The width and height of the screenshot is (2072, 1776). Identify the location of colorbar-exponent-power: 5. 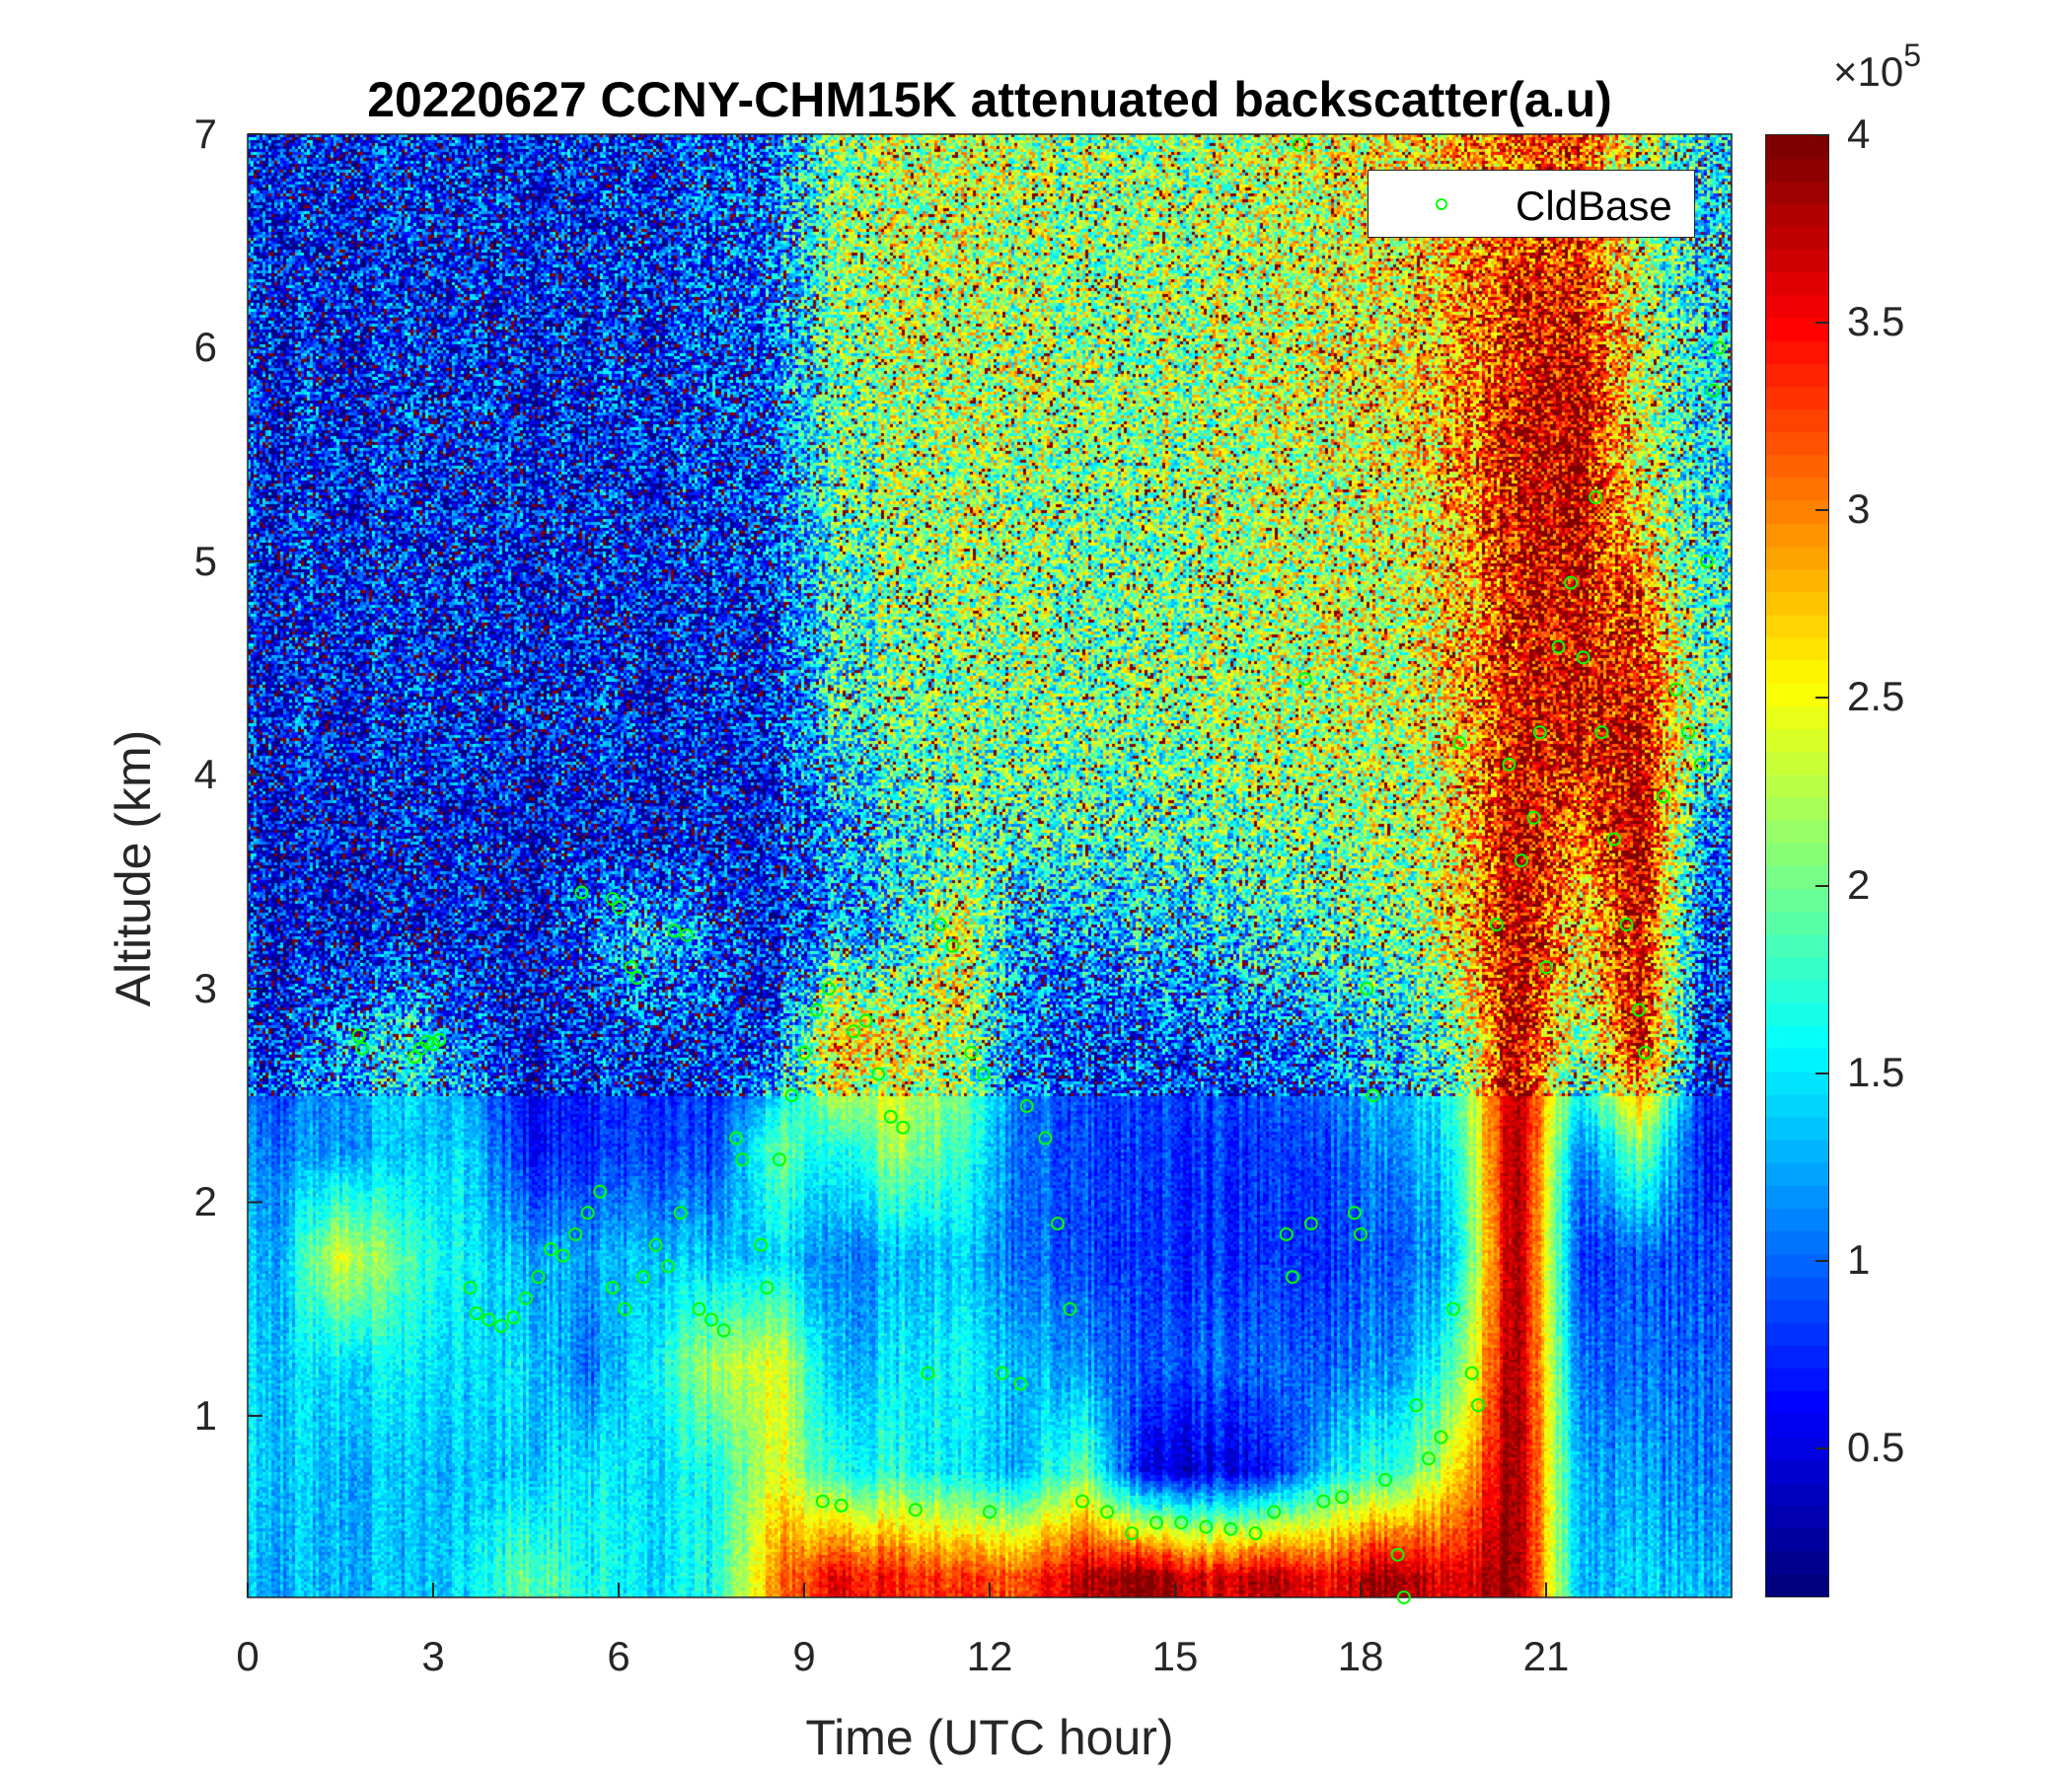
(1913, 55).